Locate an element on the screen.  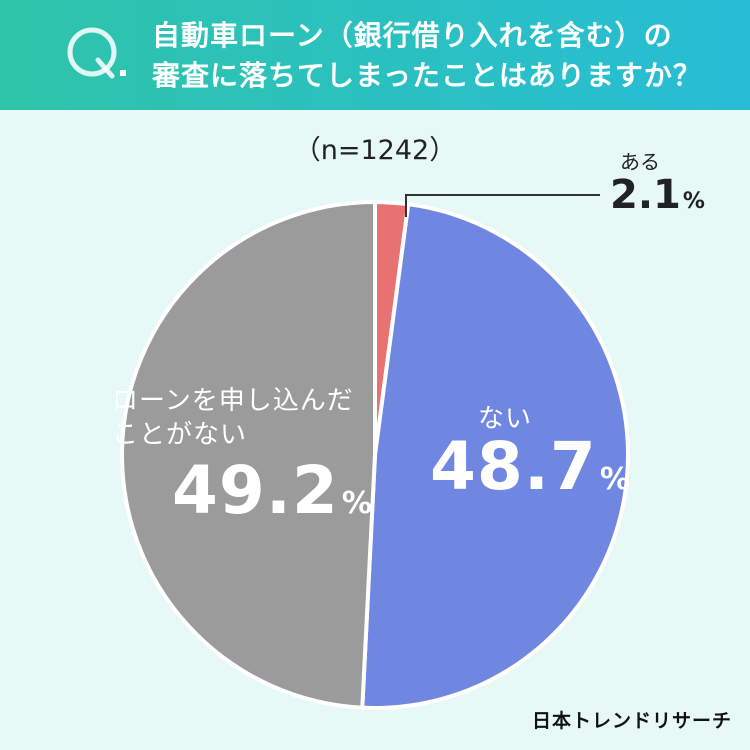
question-text: 自動車ローン（銀行借り入れを含む）の 審査に落ちてしまったことはありますか？ is located at coordinates (442, 56).